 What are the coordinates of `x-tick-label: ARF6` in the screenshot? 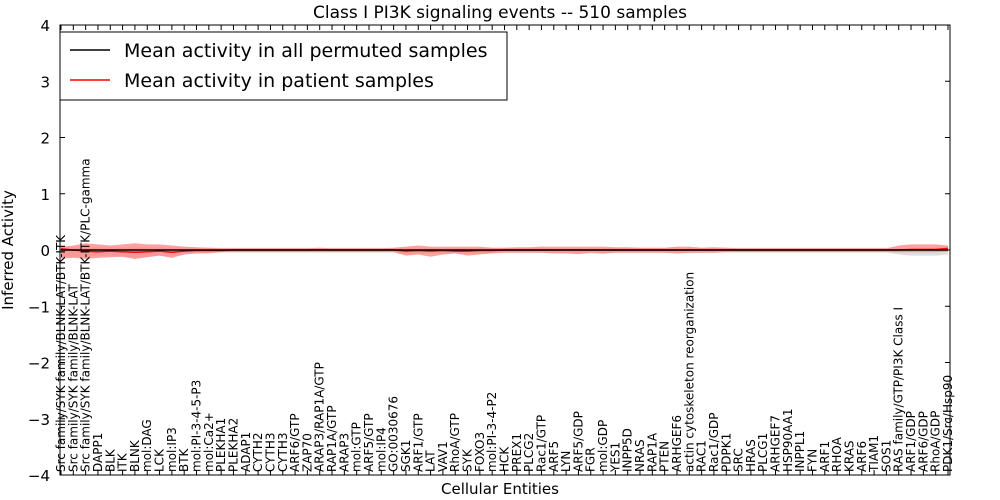 It's located at (862, 456).